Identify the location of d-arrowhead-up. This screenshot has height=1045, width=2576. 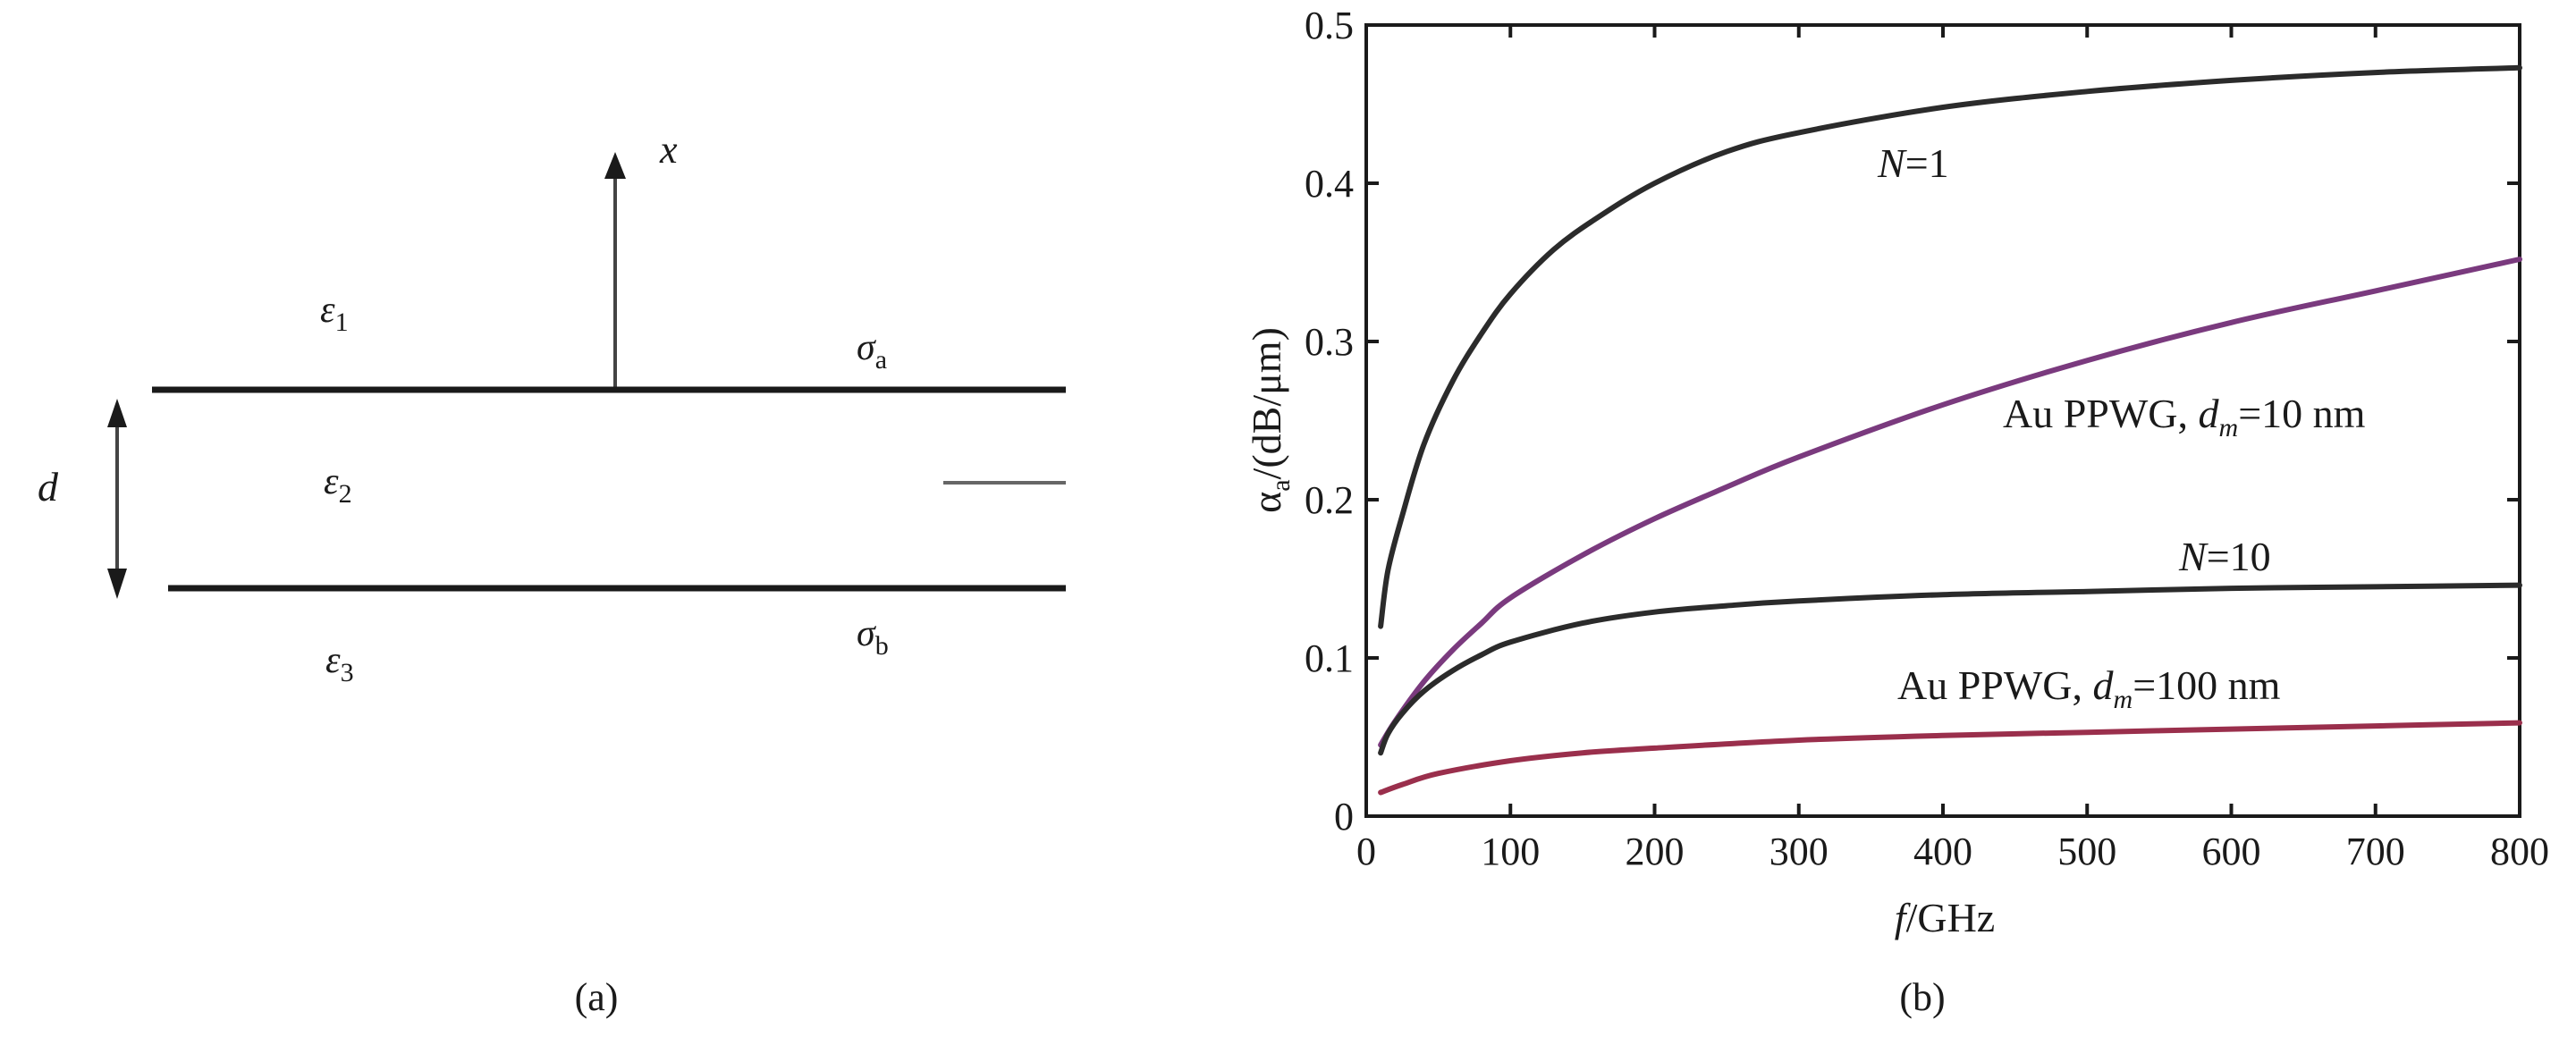
(117, 413).